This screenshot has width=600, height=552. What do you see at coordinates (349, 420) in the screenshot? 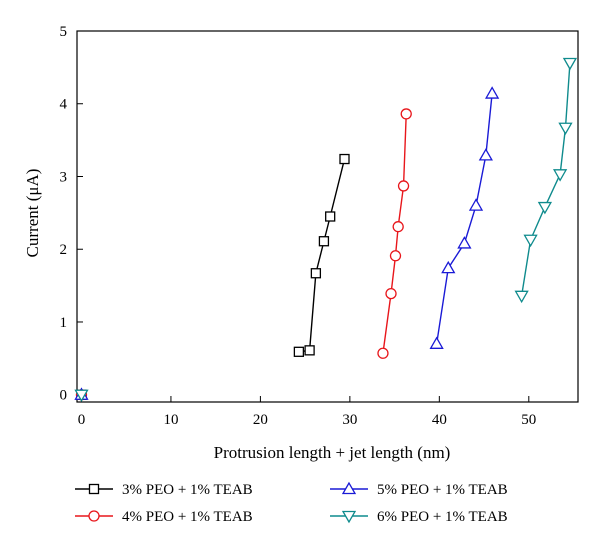
I see `x-tick-label: 30` at bounding box center [349, 420].